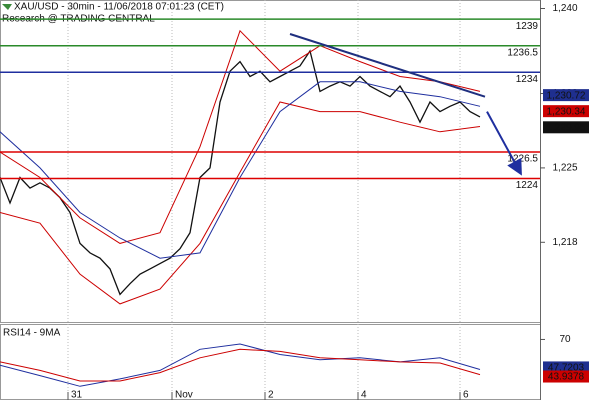 The height and width of the screenshot is (400, 590). I want to click on price-box-label: 1,230.34, so click(566, 111).